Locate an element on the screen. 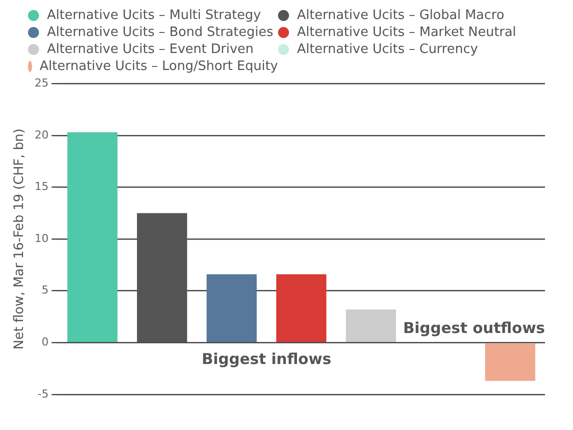 This screenshot has width=573, height=430. y-tick-label: 10 is located at coordinates (41, 238).